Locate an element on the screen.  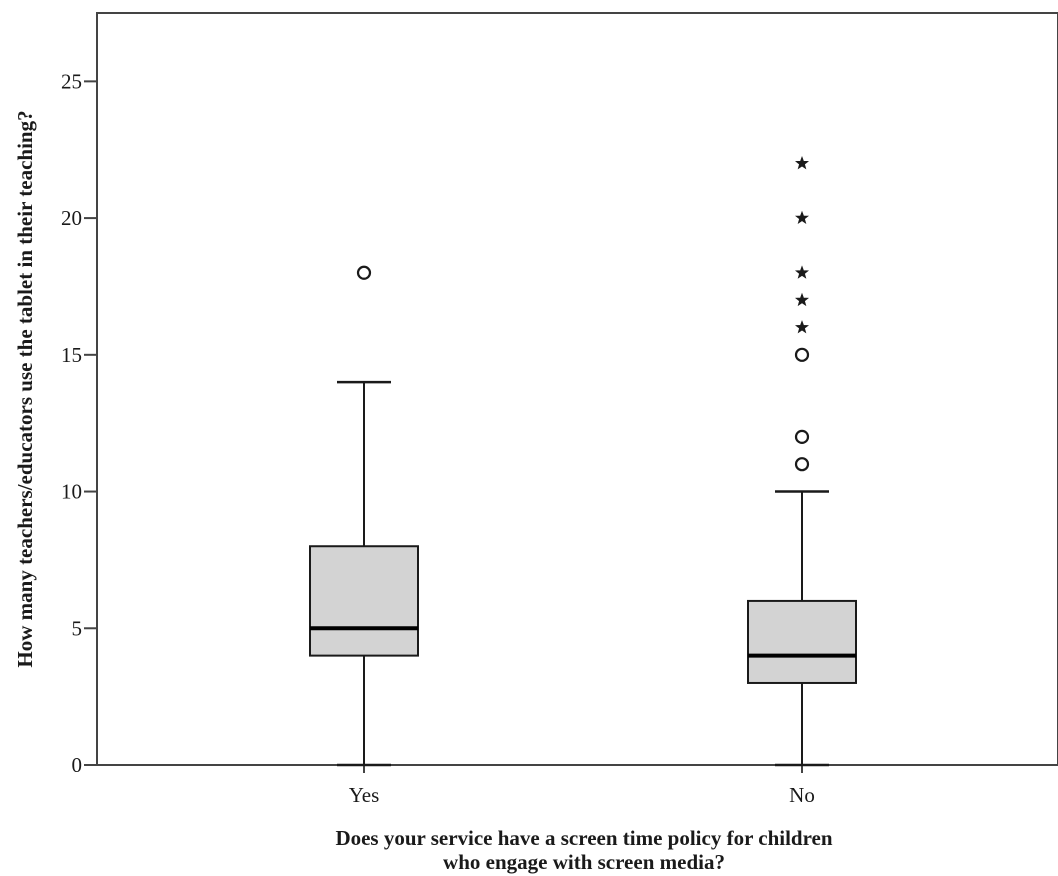
box-yes is located at coordinates (364, 601).